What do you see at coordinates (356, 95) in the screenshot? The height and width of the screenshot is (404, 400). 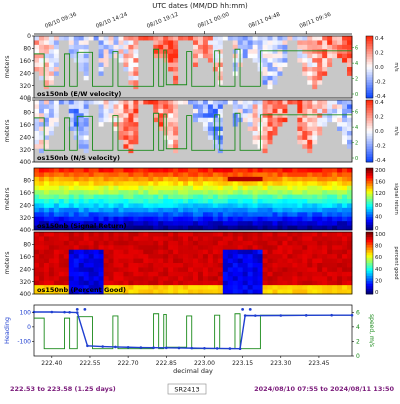 I see `overlay-tick-label: 0` at bounding box center [356, 95].